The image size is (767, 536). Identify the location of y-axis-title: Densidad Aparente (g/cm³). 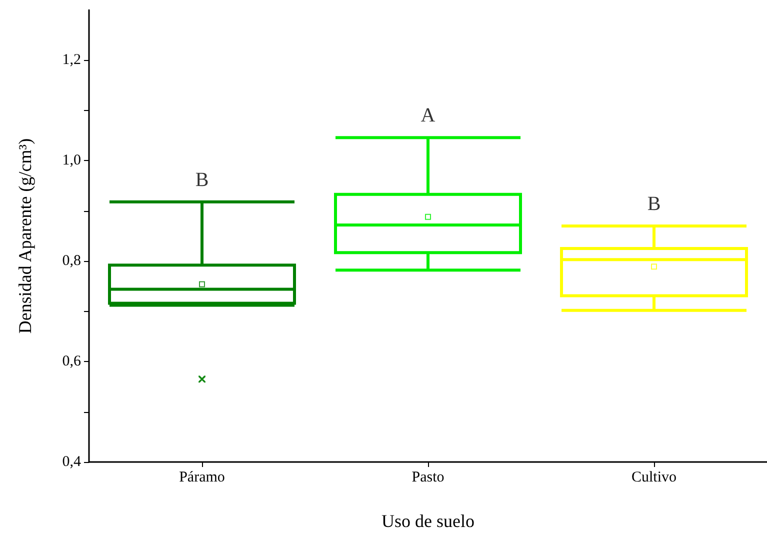
(25, 236).